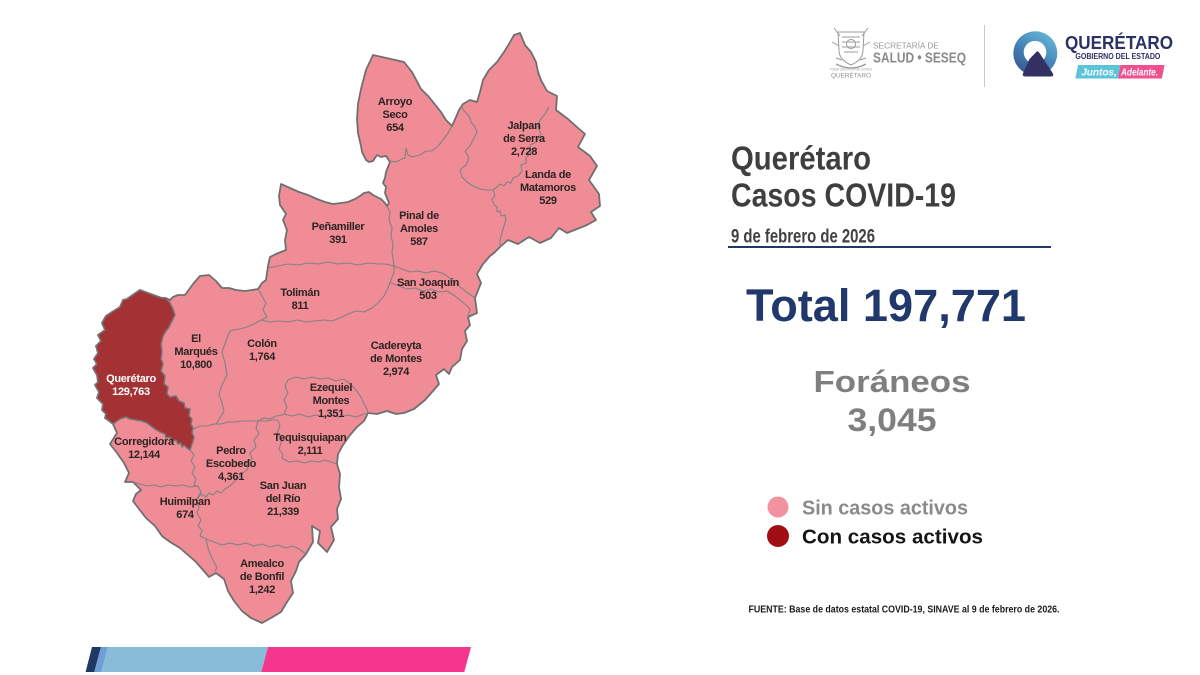 The width and height of the screenshot is (1200, 675). Describe the element at coordinates (196, 339) in the screenshot. I see `svg-text: El` at that location.